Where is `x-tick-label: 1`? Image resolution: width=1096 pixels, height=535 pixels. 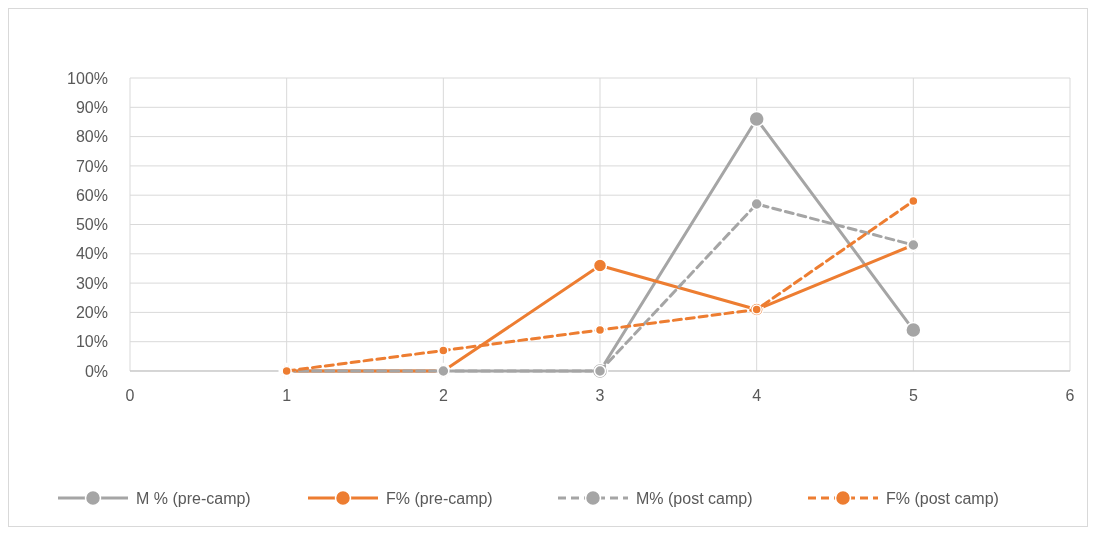 x-tick-label: 1 is located at coordinates (287, 395).